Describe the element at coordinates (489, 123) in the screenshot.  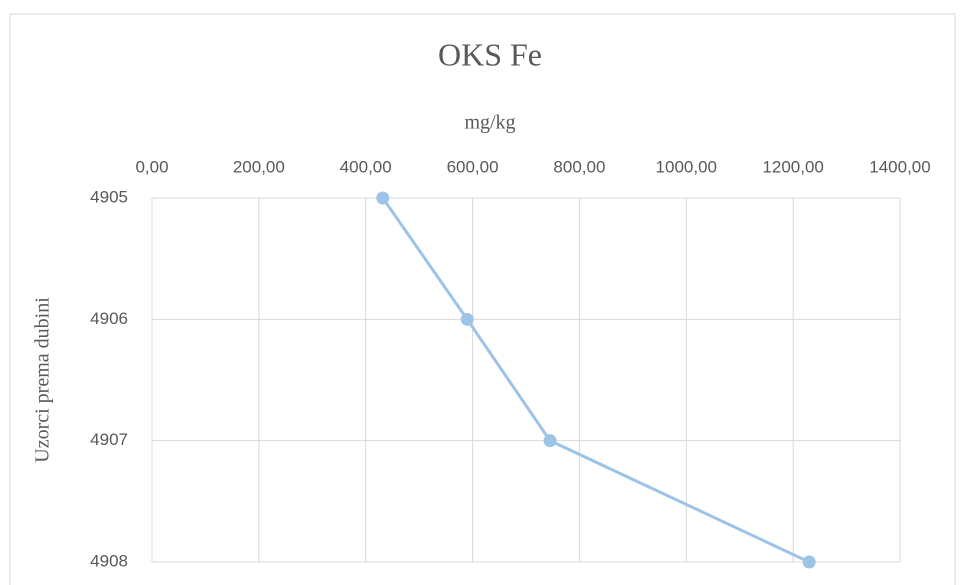
I see `x-axis-label: mg/kg` at that location.